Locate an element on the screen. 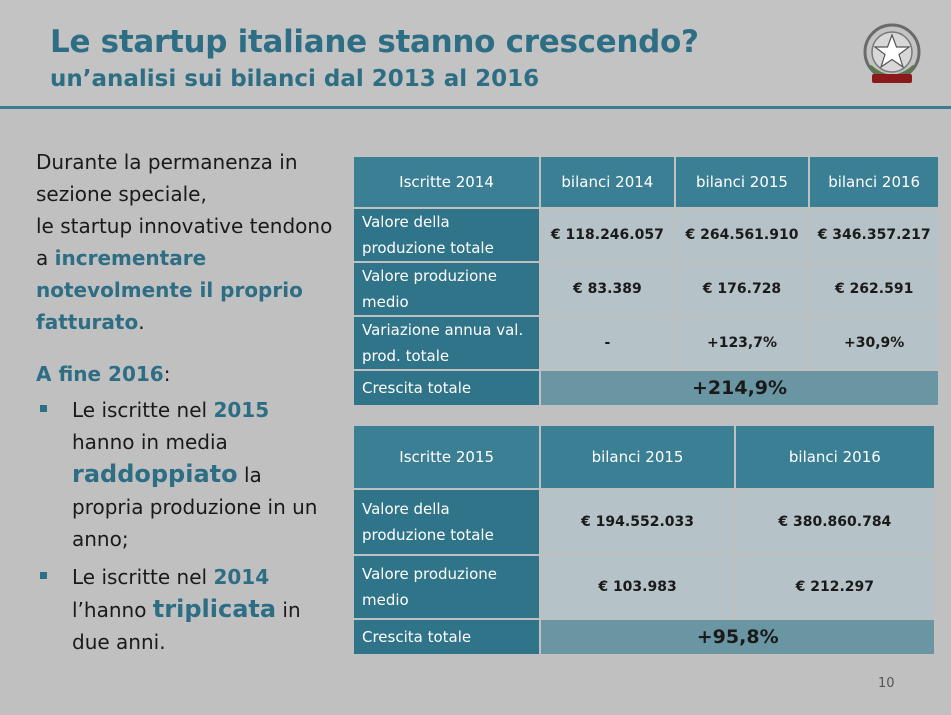 Image resolution: width=951 pixels, height=715 pixels. table-cell: +30,9% is located at coordinates (874, 343).